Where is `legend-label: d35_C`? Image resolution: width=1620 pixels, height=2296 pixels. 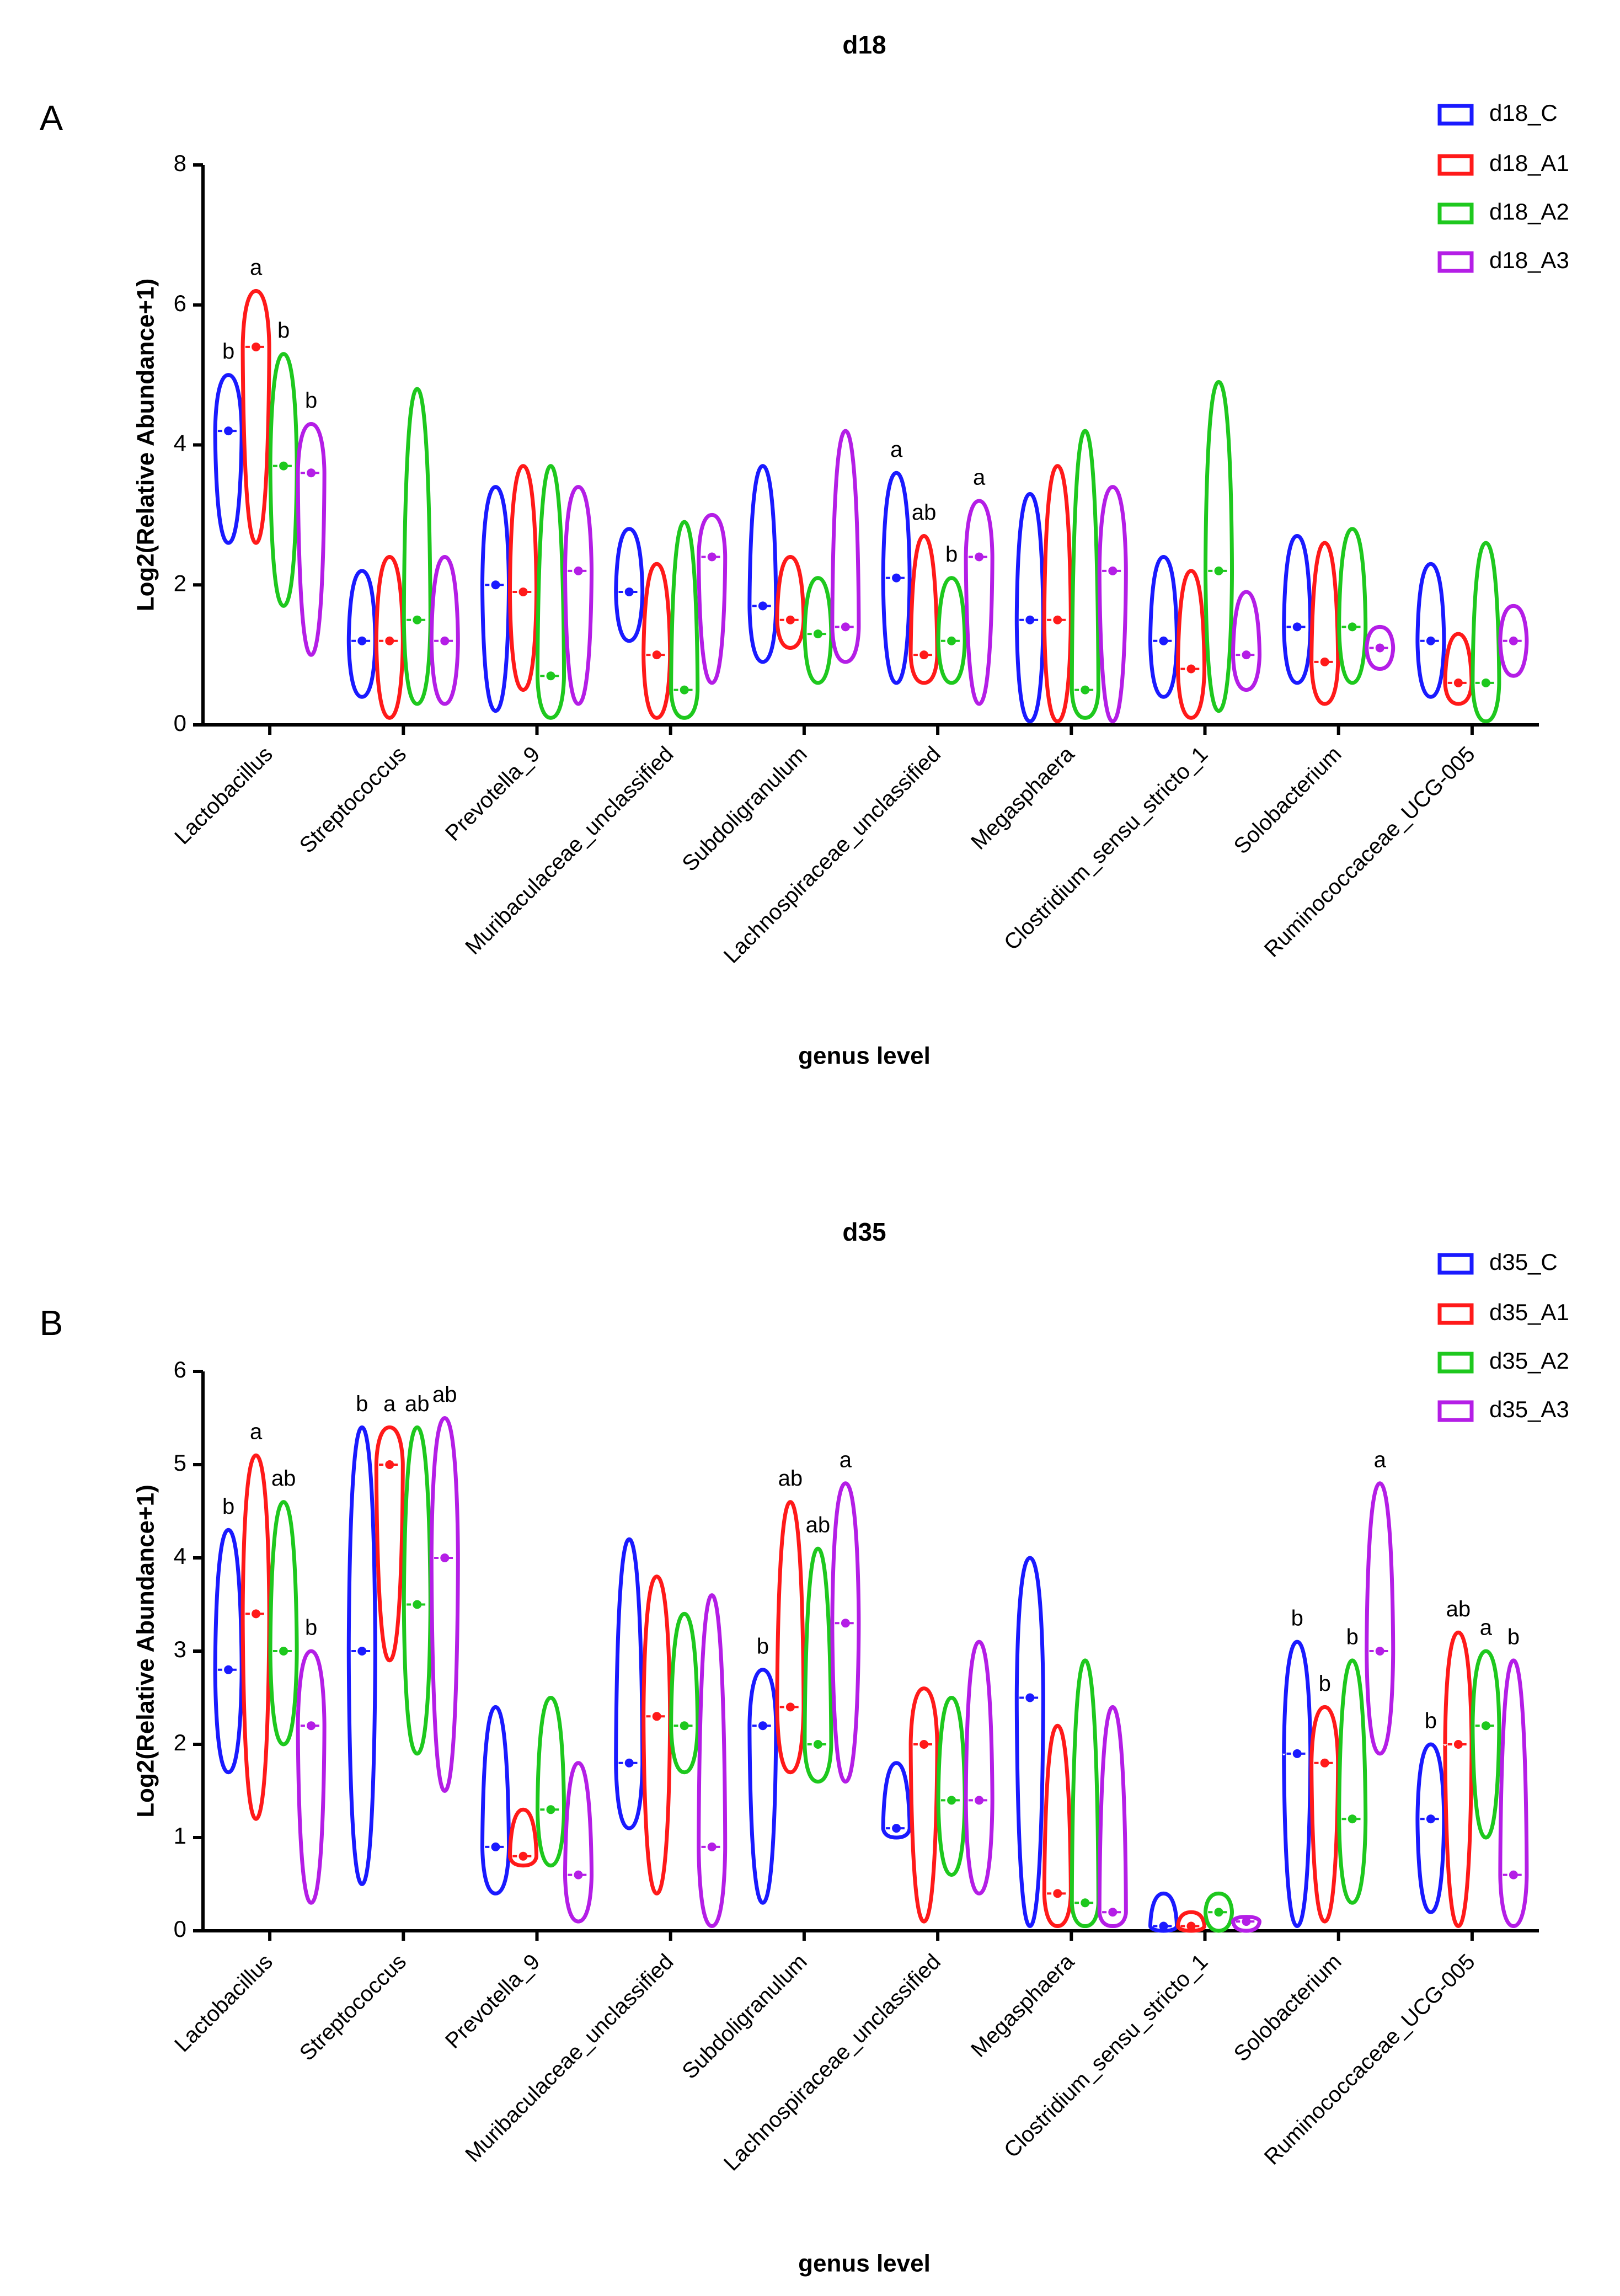 legend-label: d35_C is located at coordinates (1523, 1262).